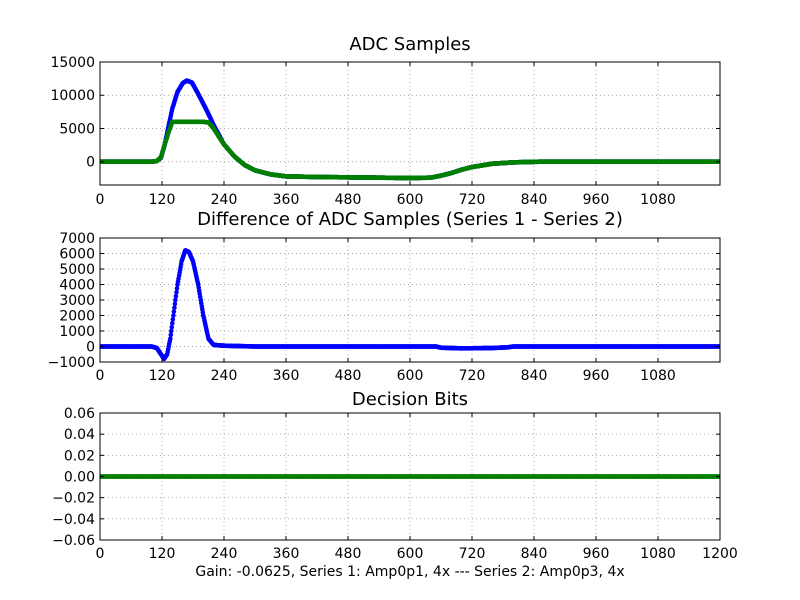 The image size is (800, 600). Describe the element at coordinates (71, 363) in the screenshot. I see `y-tick-label: −1000` at that location.